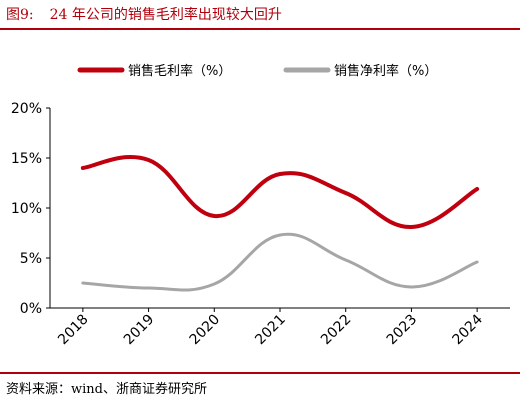  Describe the element at coordinates (139, 330) in the screenshot. I see `x-tick-label: 2019` at that location.